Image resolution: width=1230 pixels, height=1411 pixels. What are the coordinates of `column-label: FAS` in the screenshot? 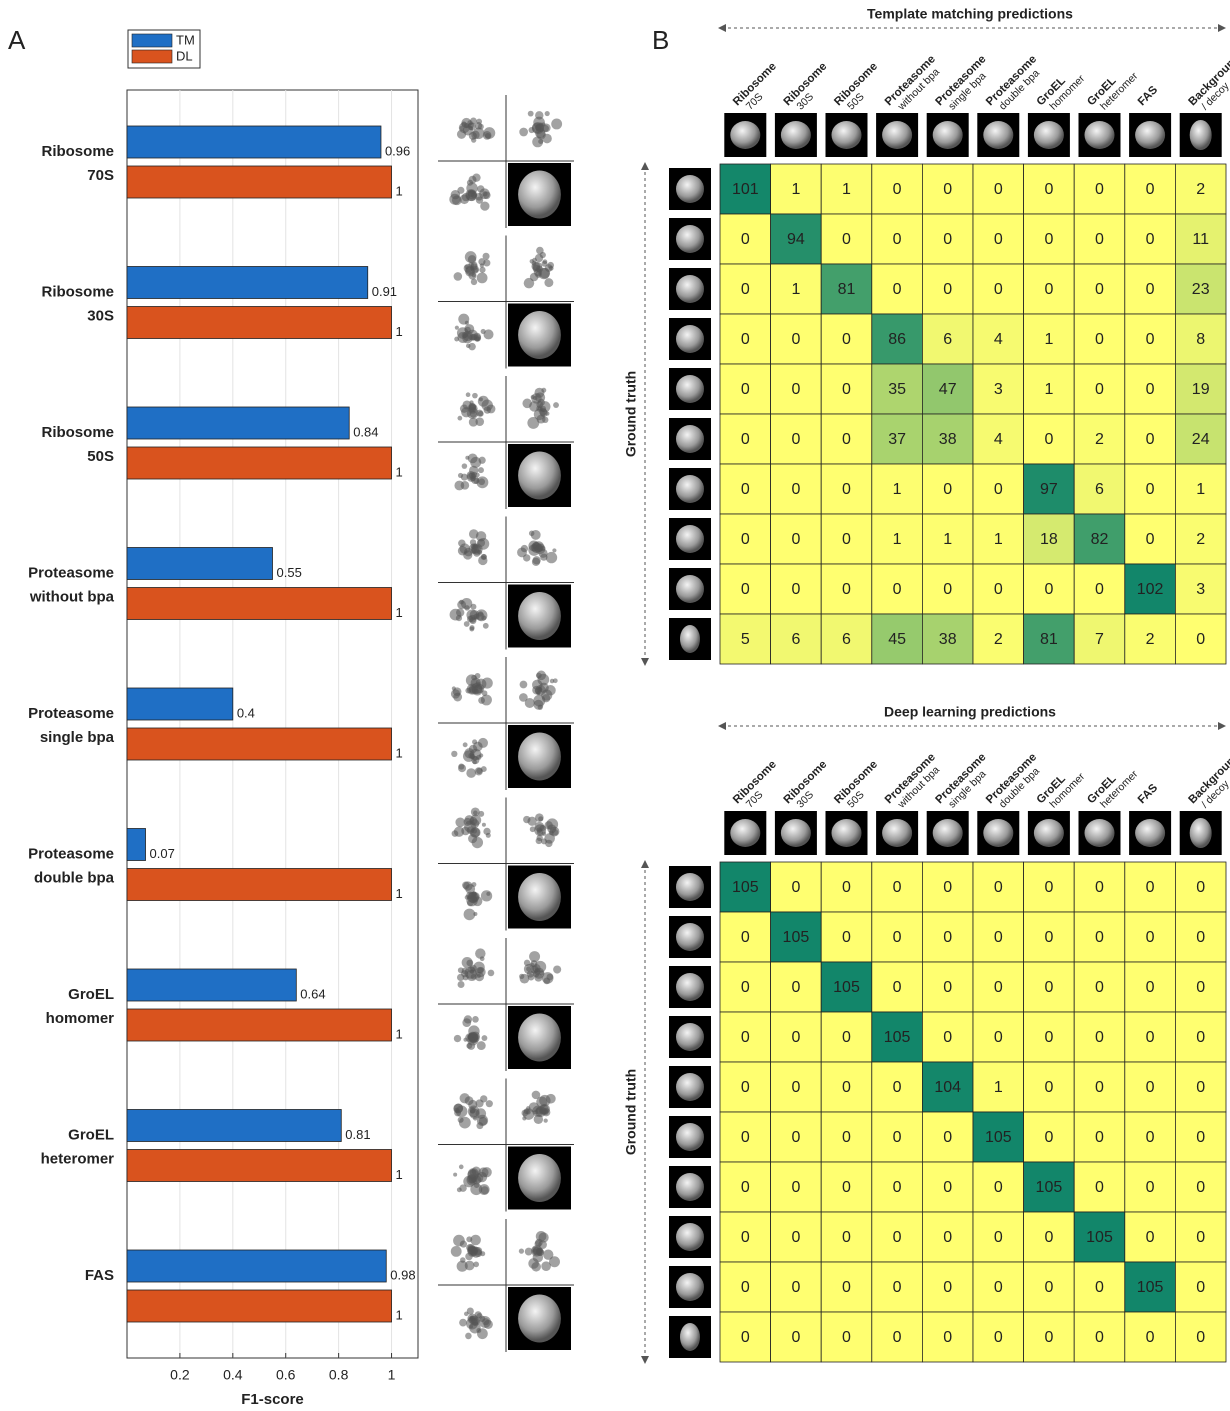 It's located at (1148, 794).